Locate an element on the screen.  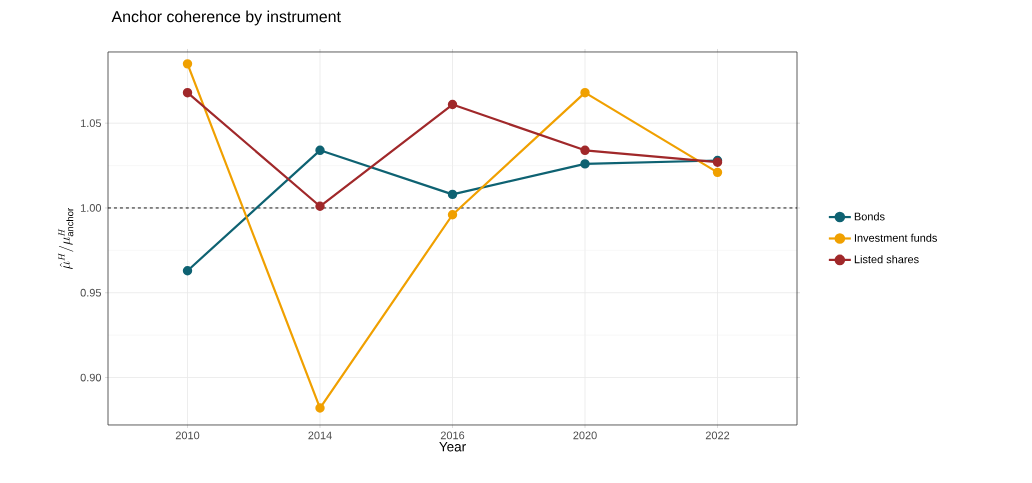
legend-label: Investment funds is located at coordinates (895, 237).